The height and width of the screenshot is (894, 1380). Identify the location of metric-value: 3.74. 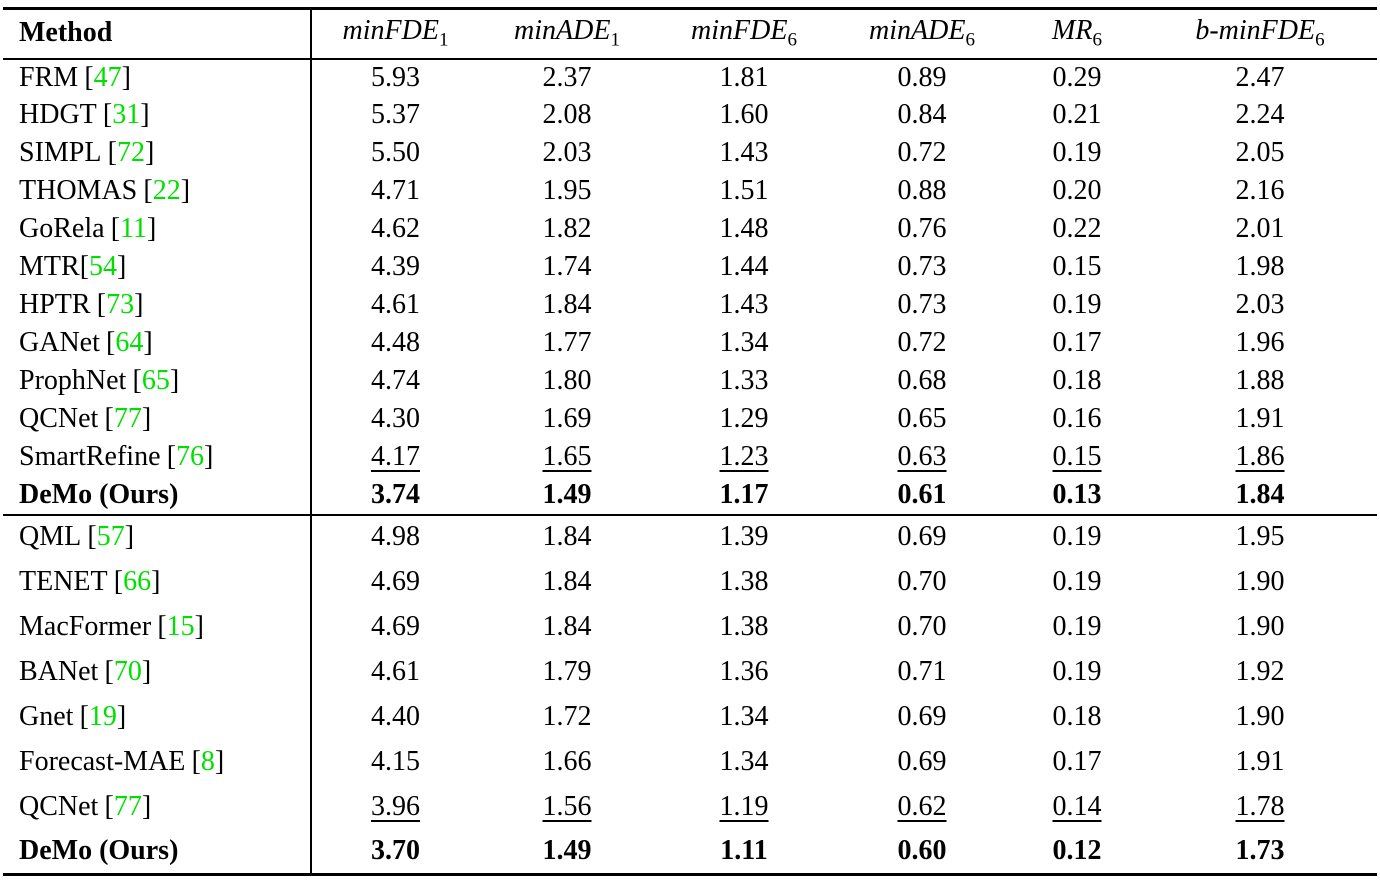
(395, 494).